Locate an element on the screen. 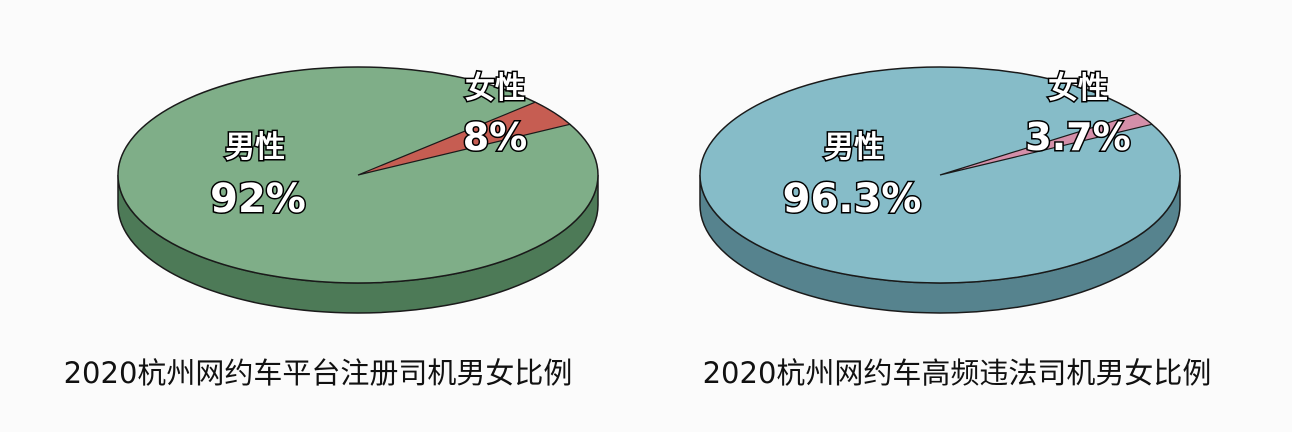  label-female-value-0: 8% is located at coordinates (495, 137).